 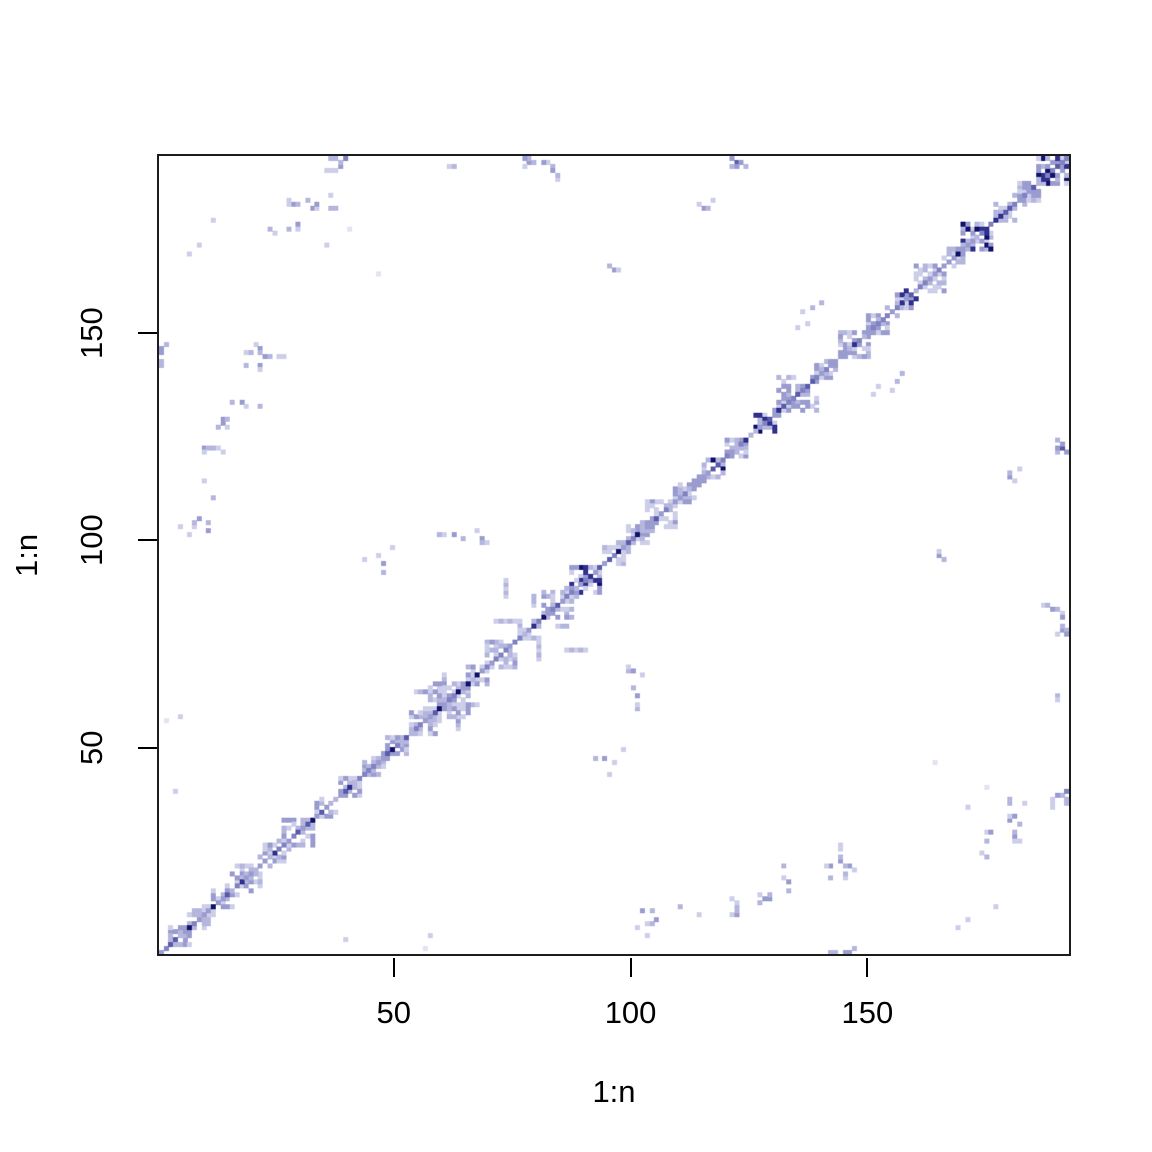 I want to click on x-tick-label: 50, so click(x=394, y=1012).